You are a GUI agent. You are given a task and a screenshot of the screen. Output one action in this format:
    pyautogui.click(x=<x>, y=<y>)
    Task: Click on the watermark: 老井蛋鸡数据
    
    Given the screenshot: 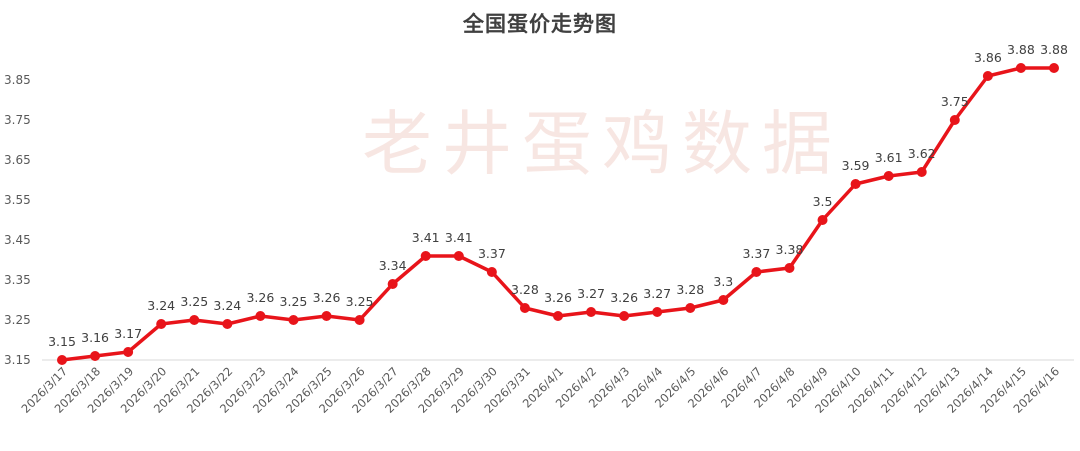 What is the action you would take?
    pyautogui.click(x=602, y=144)
    